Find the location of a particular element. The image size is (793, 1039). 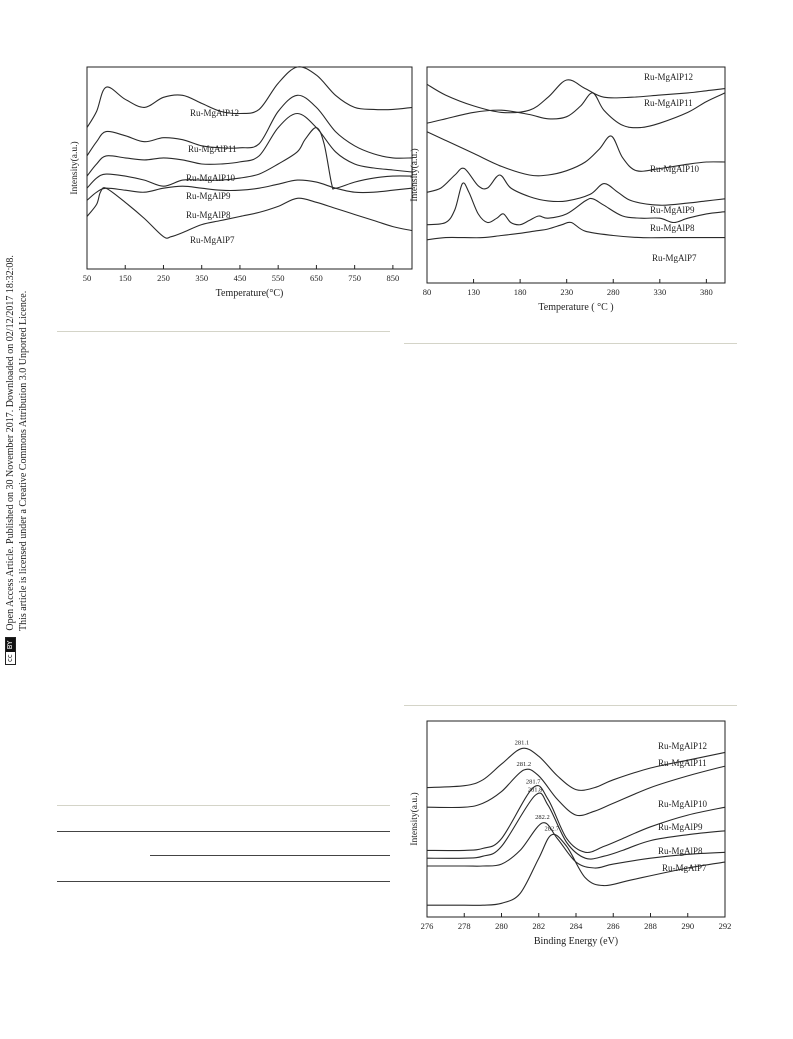

x-tick-label: 250 is located at coordinates (163, 278).